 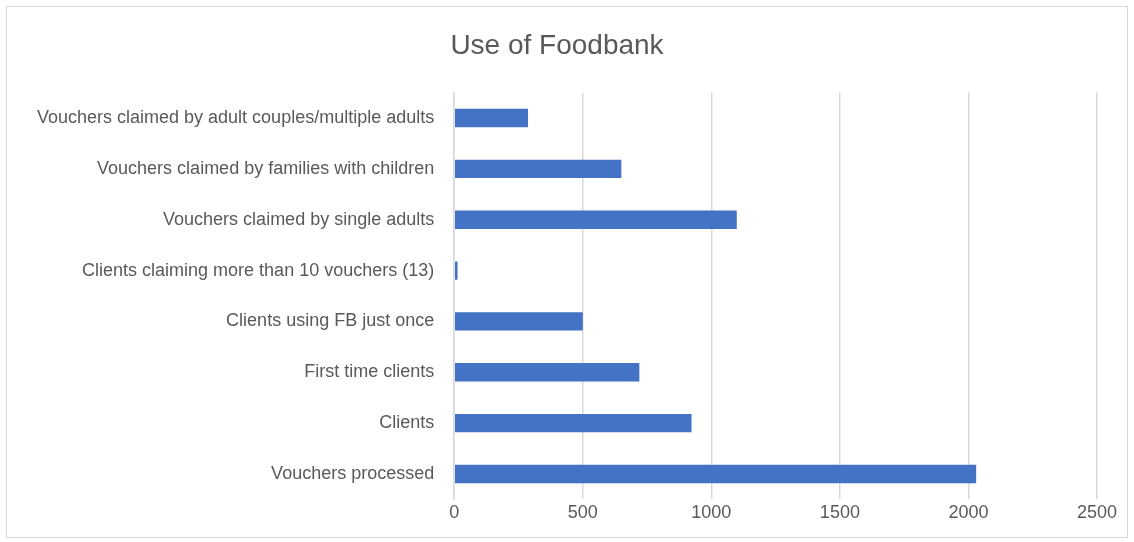 I want to click on y-tick-label: Vouchers claimed by single adults, so click(x=299, y=218).